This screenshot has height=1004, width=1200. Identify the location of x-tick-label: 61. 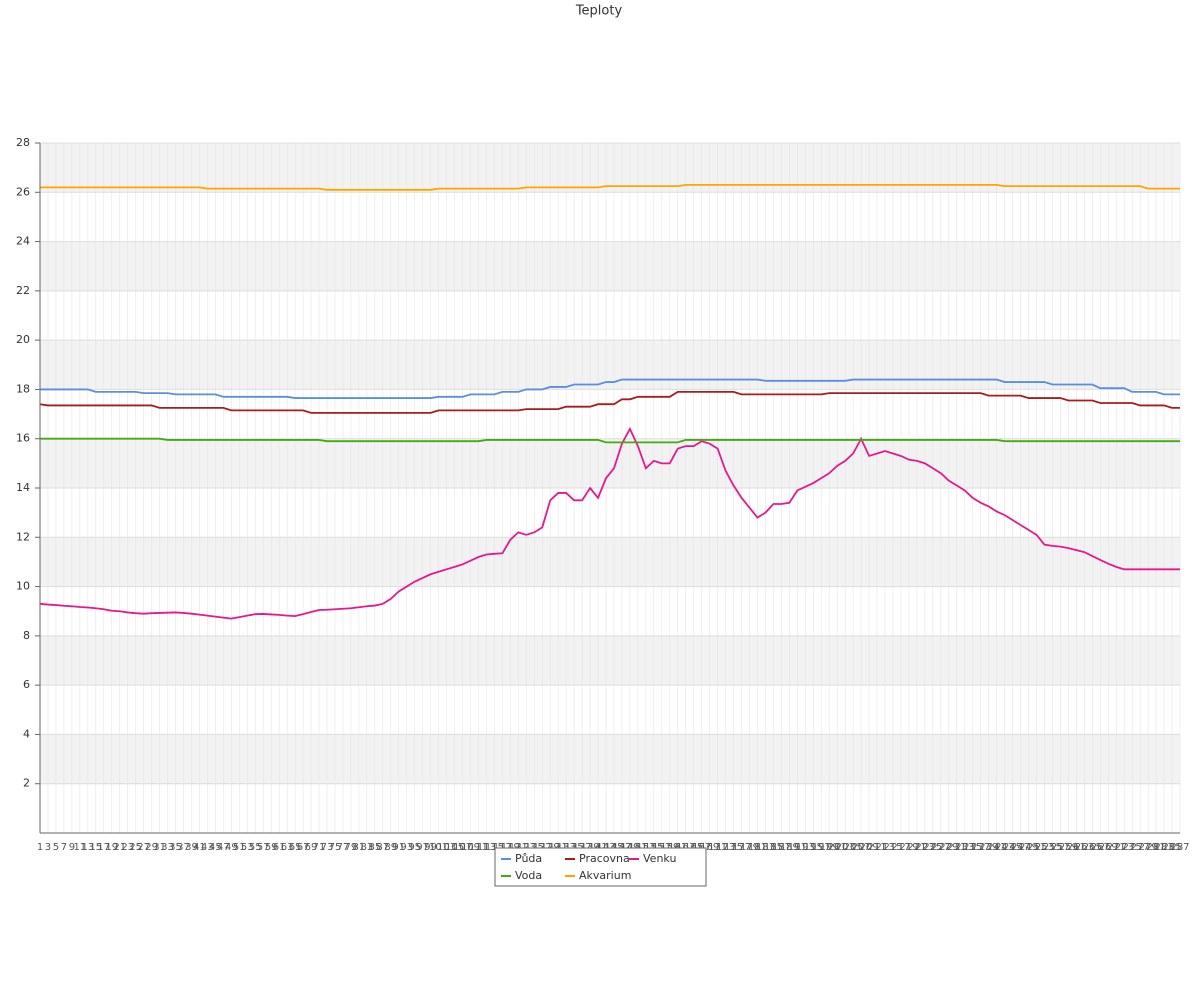
(279, 847).